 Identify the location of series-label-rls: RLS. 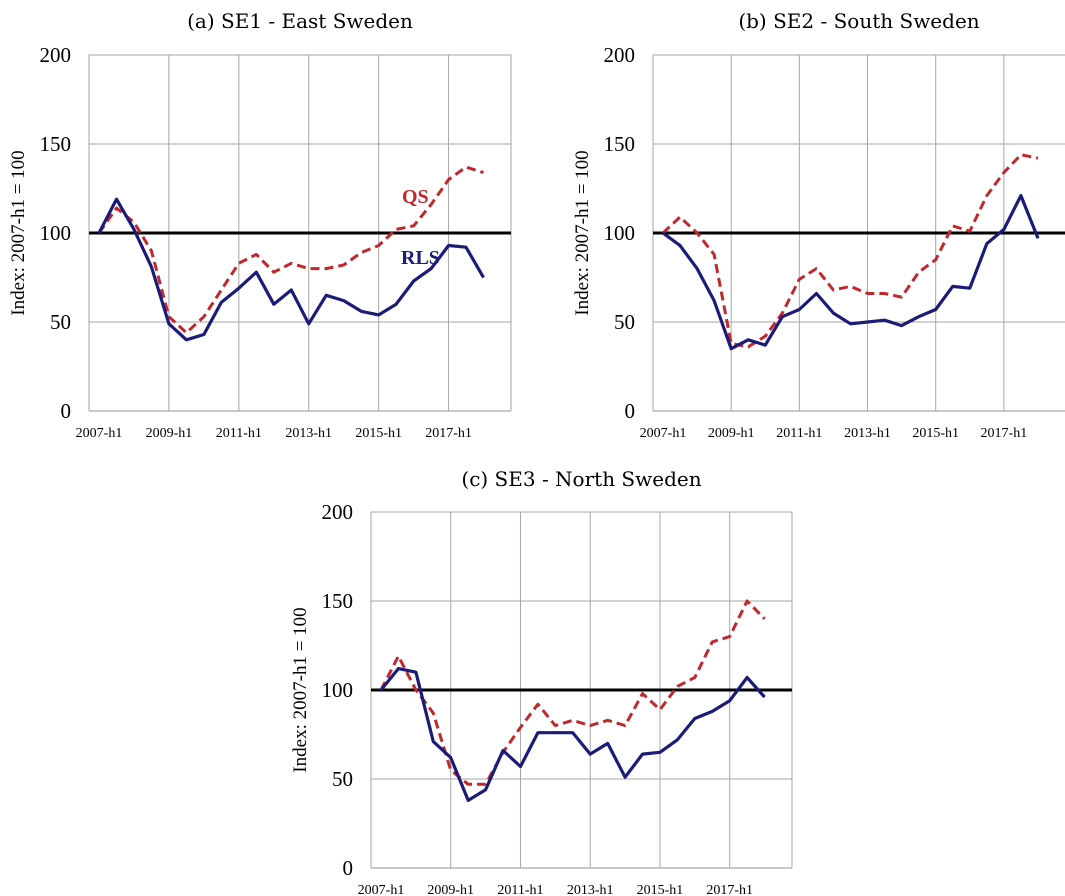
(420, 258).